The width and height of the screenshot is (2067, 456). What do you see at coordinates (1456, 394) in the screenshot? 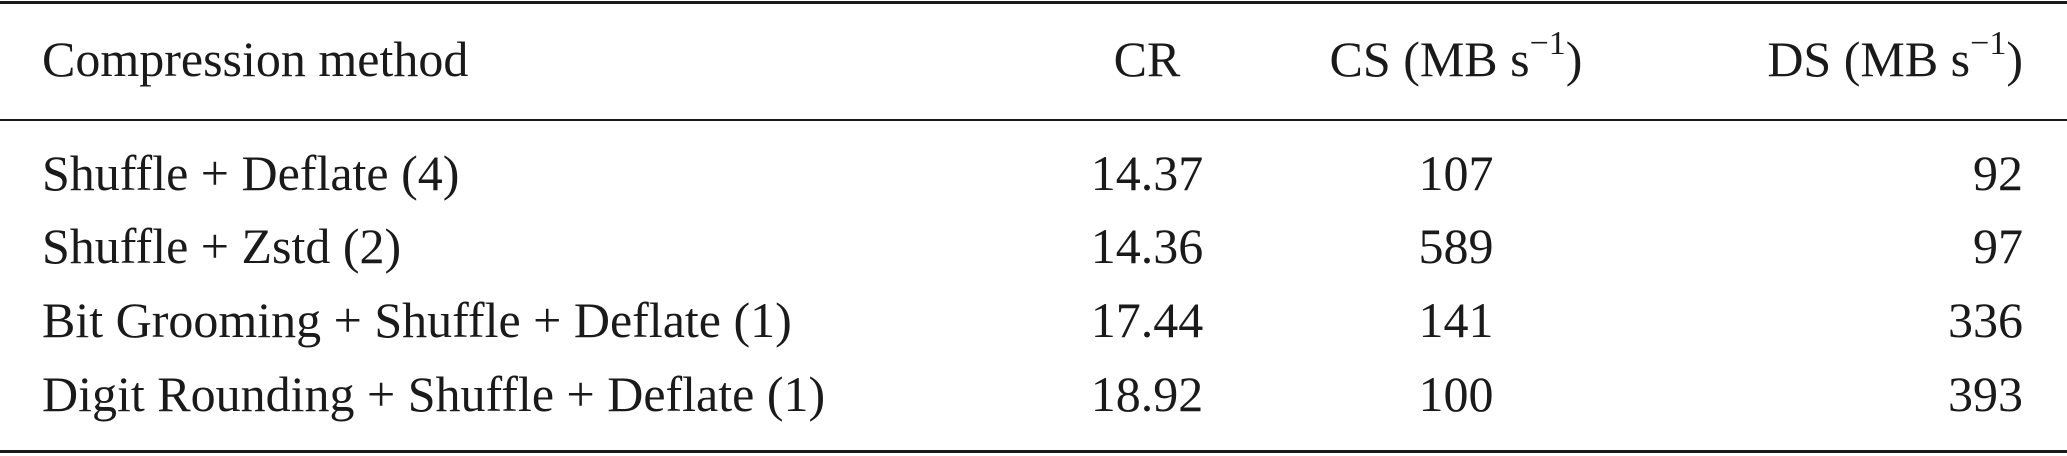
I see `value-cell: 100` at bounding box center [1456, 394].